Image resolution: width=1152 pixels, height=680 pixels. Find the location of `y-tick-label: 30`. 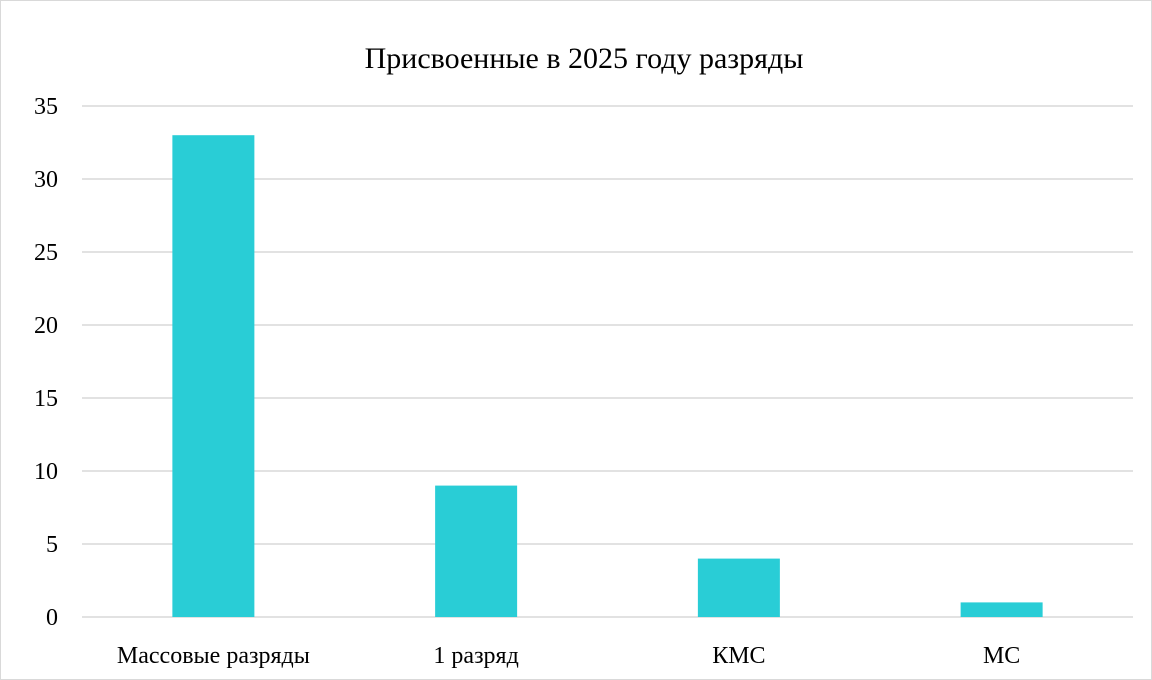

y-tick-label: 30 is located at coordinates (46, 180).